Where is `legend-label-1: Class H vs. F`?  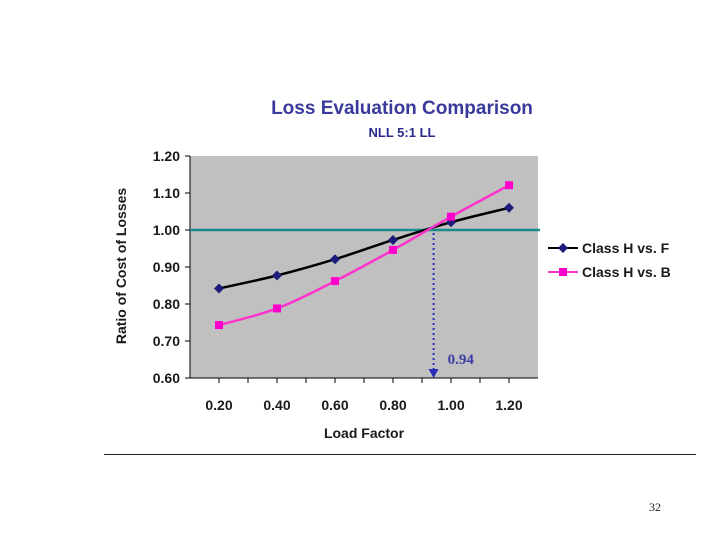
legend-label-1: Class H vs. F is located at coordinates (626, 248).